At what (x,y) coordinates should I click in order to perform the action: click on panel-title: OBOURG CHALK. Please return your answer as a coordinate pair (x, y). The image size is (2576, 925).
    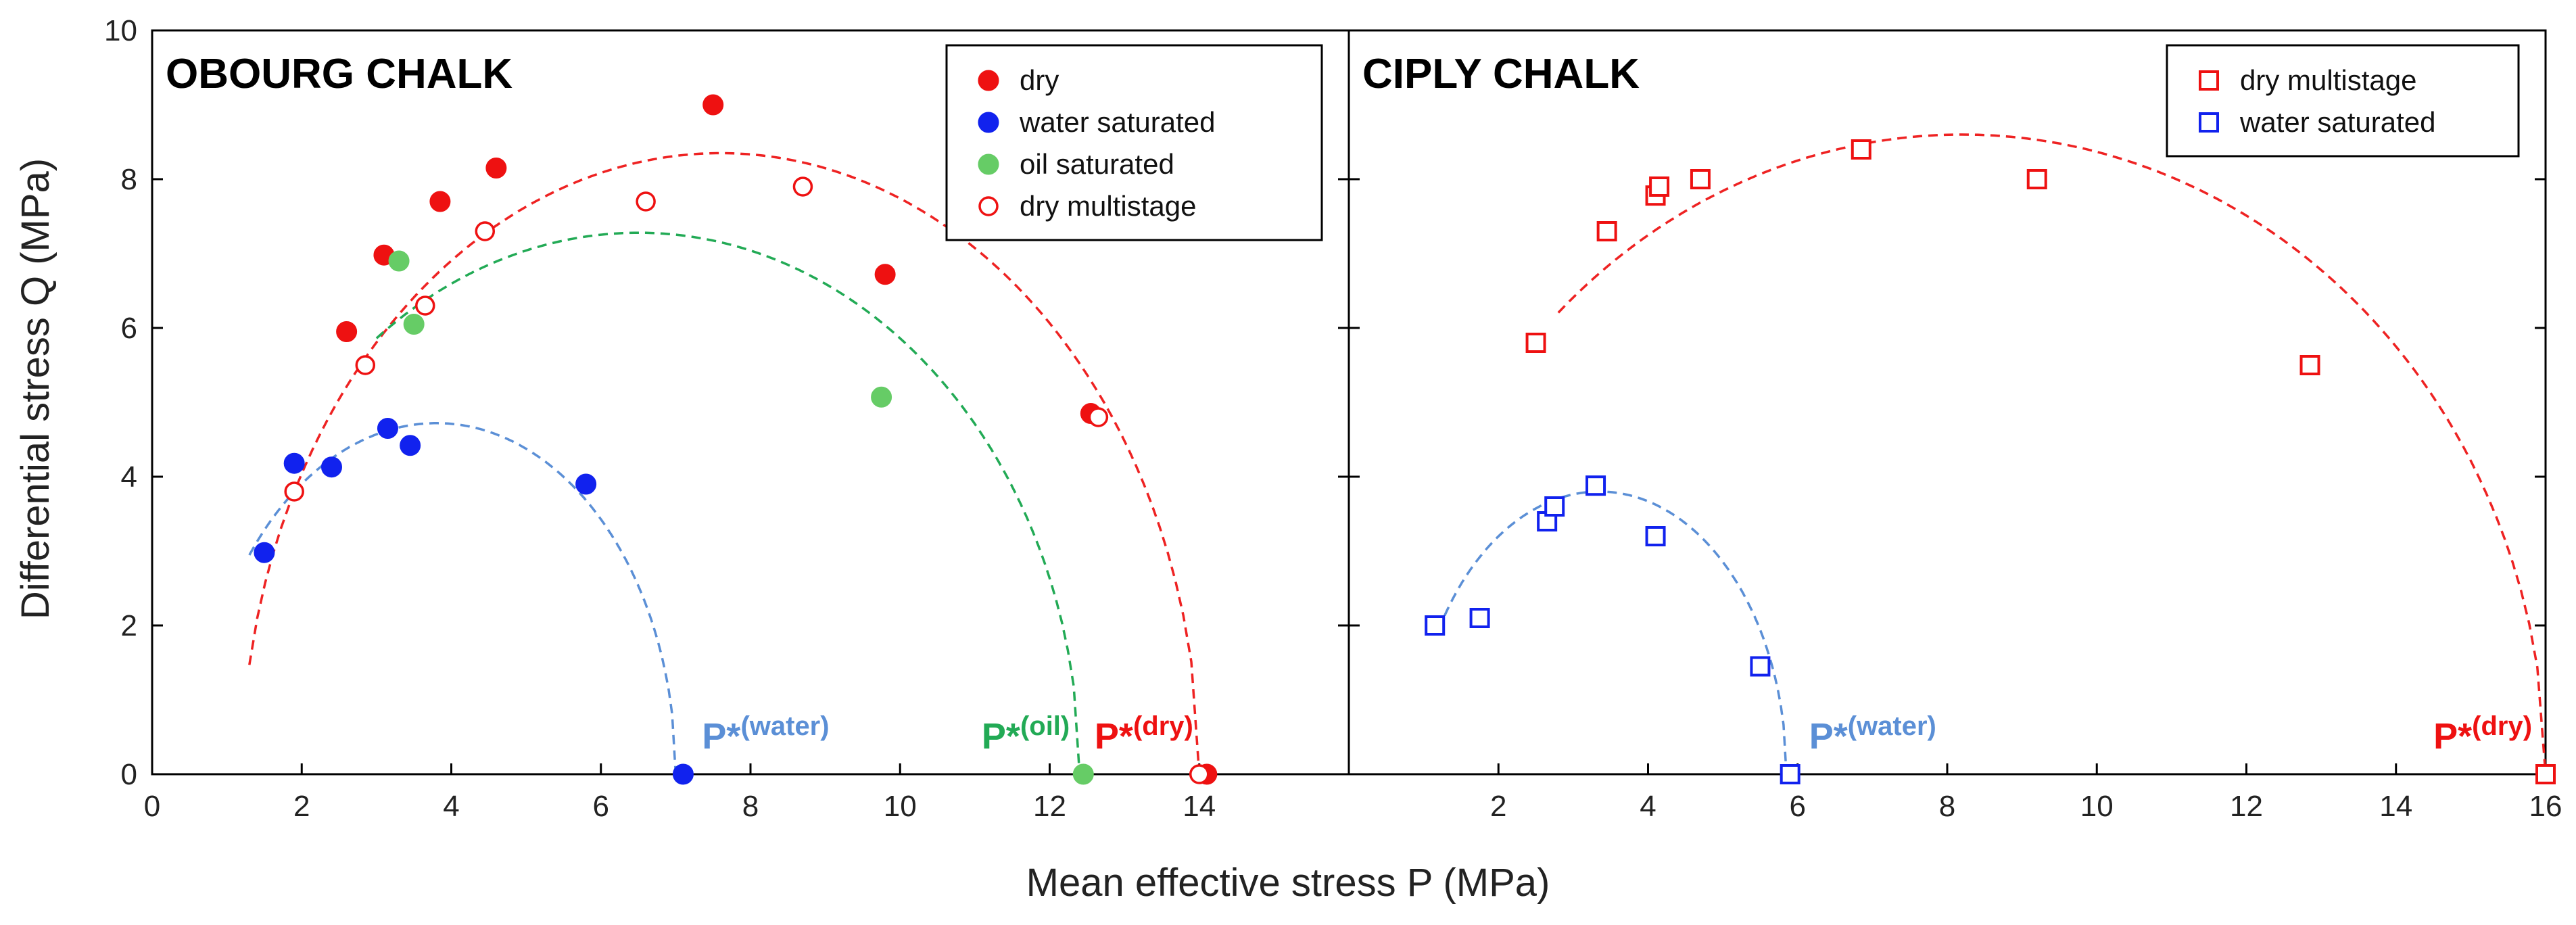
    Looking at the image, I should click on (339, 74).